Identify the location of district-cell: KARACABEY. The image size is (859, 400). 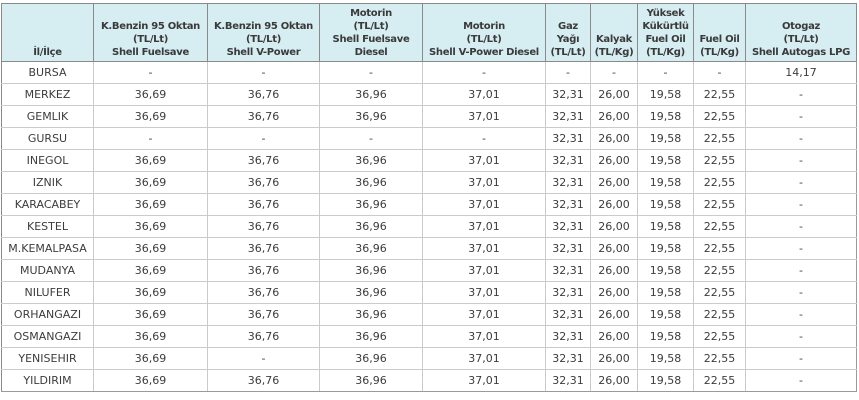
(47, 204).